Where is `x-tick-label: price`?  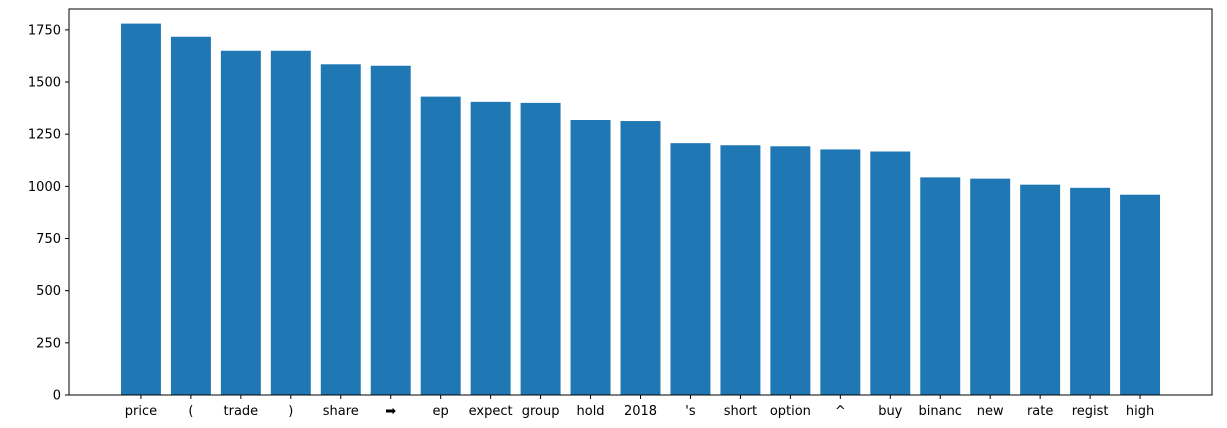
x-tick-label: price is located at coordinates (141, 411).